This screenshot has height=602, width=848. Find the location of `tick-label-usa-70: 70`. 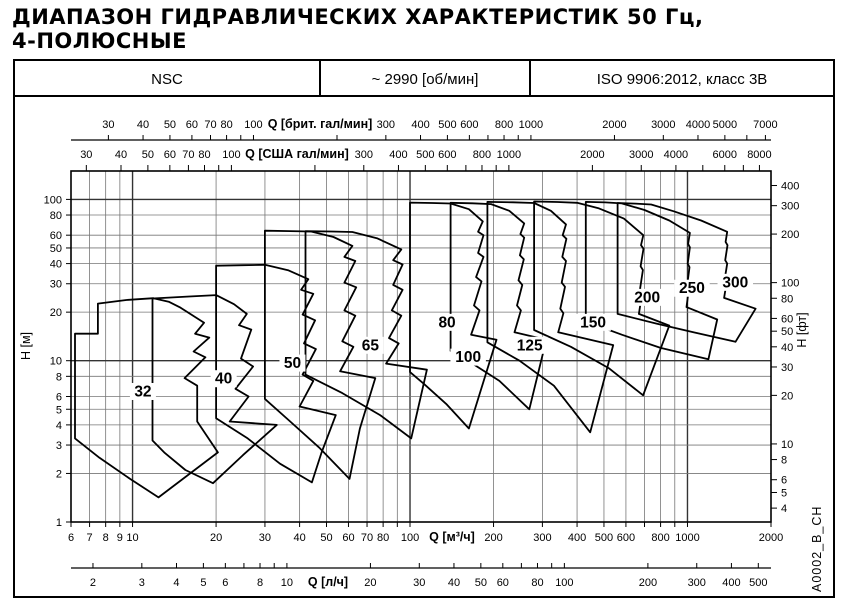

tick-label-usa-70: 70 is located at coordinates (188, 155).